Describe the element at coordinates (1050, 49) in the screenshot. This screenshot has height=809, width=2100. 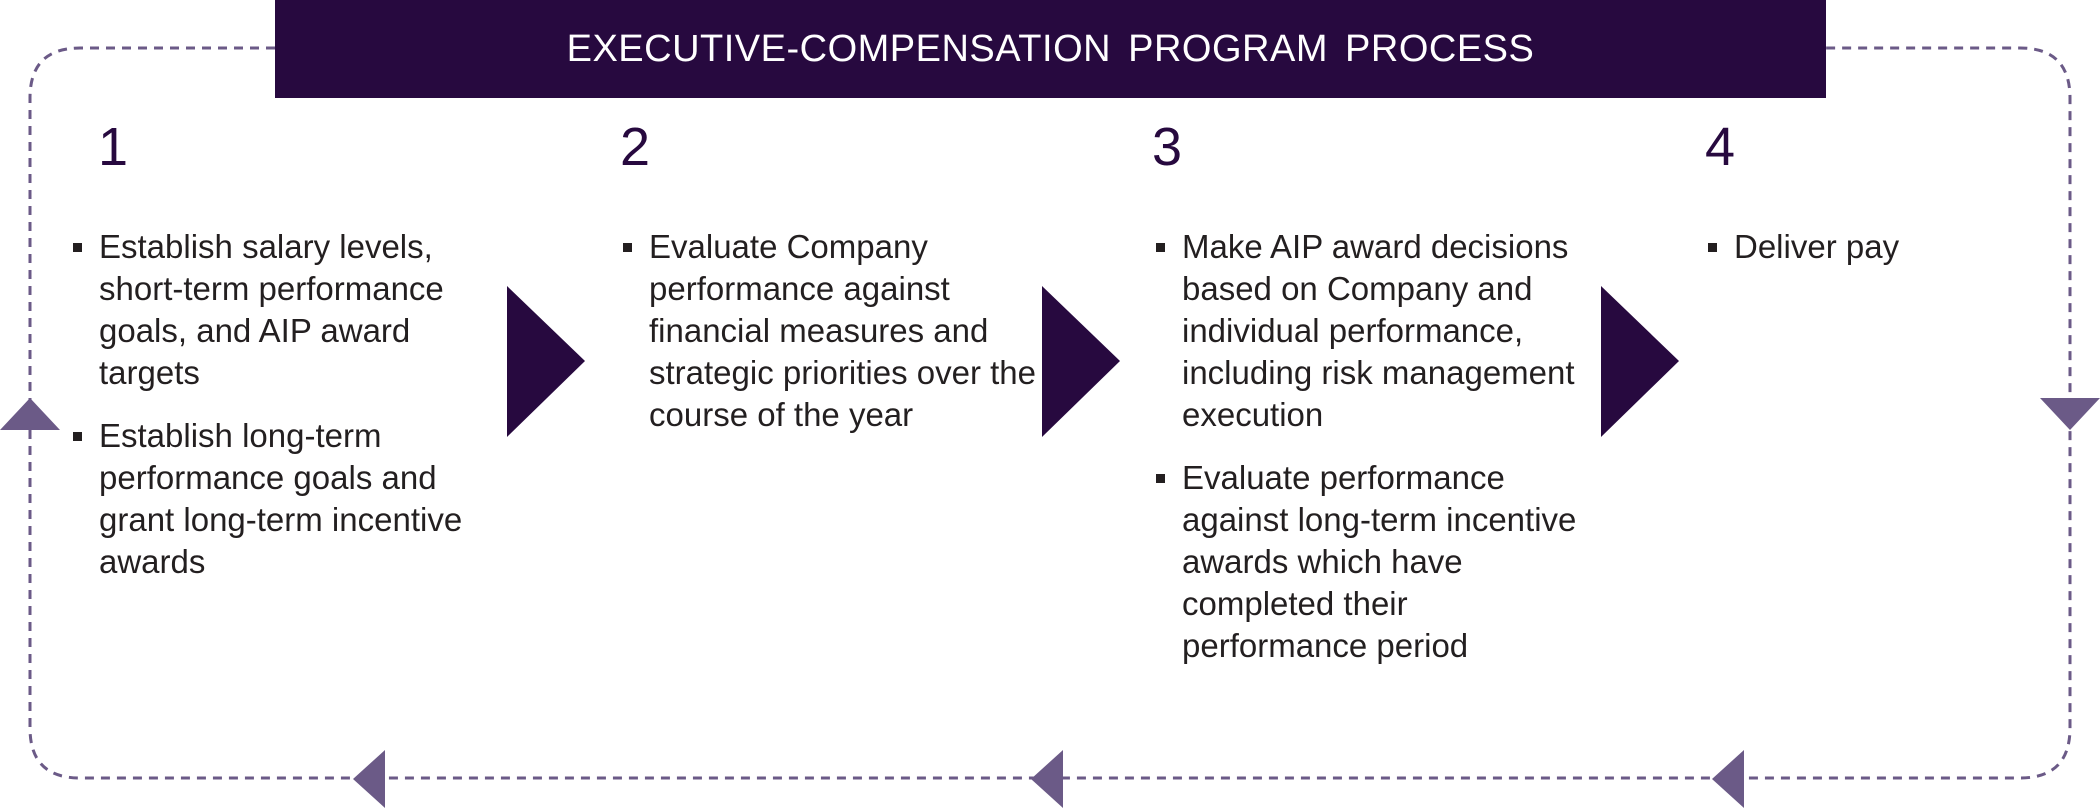
I see `diagram-title: EXECUTIVE-COMPENSATION PROGRAM PROCESS` at that location.